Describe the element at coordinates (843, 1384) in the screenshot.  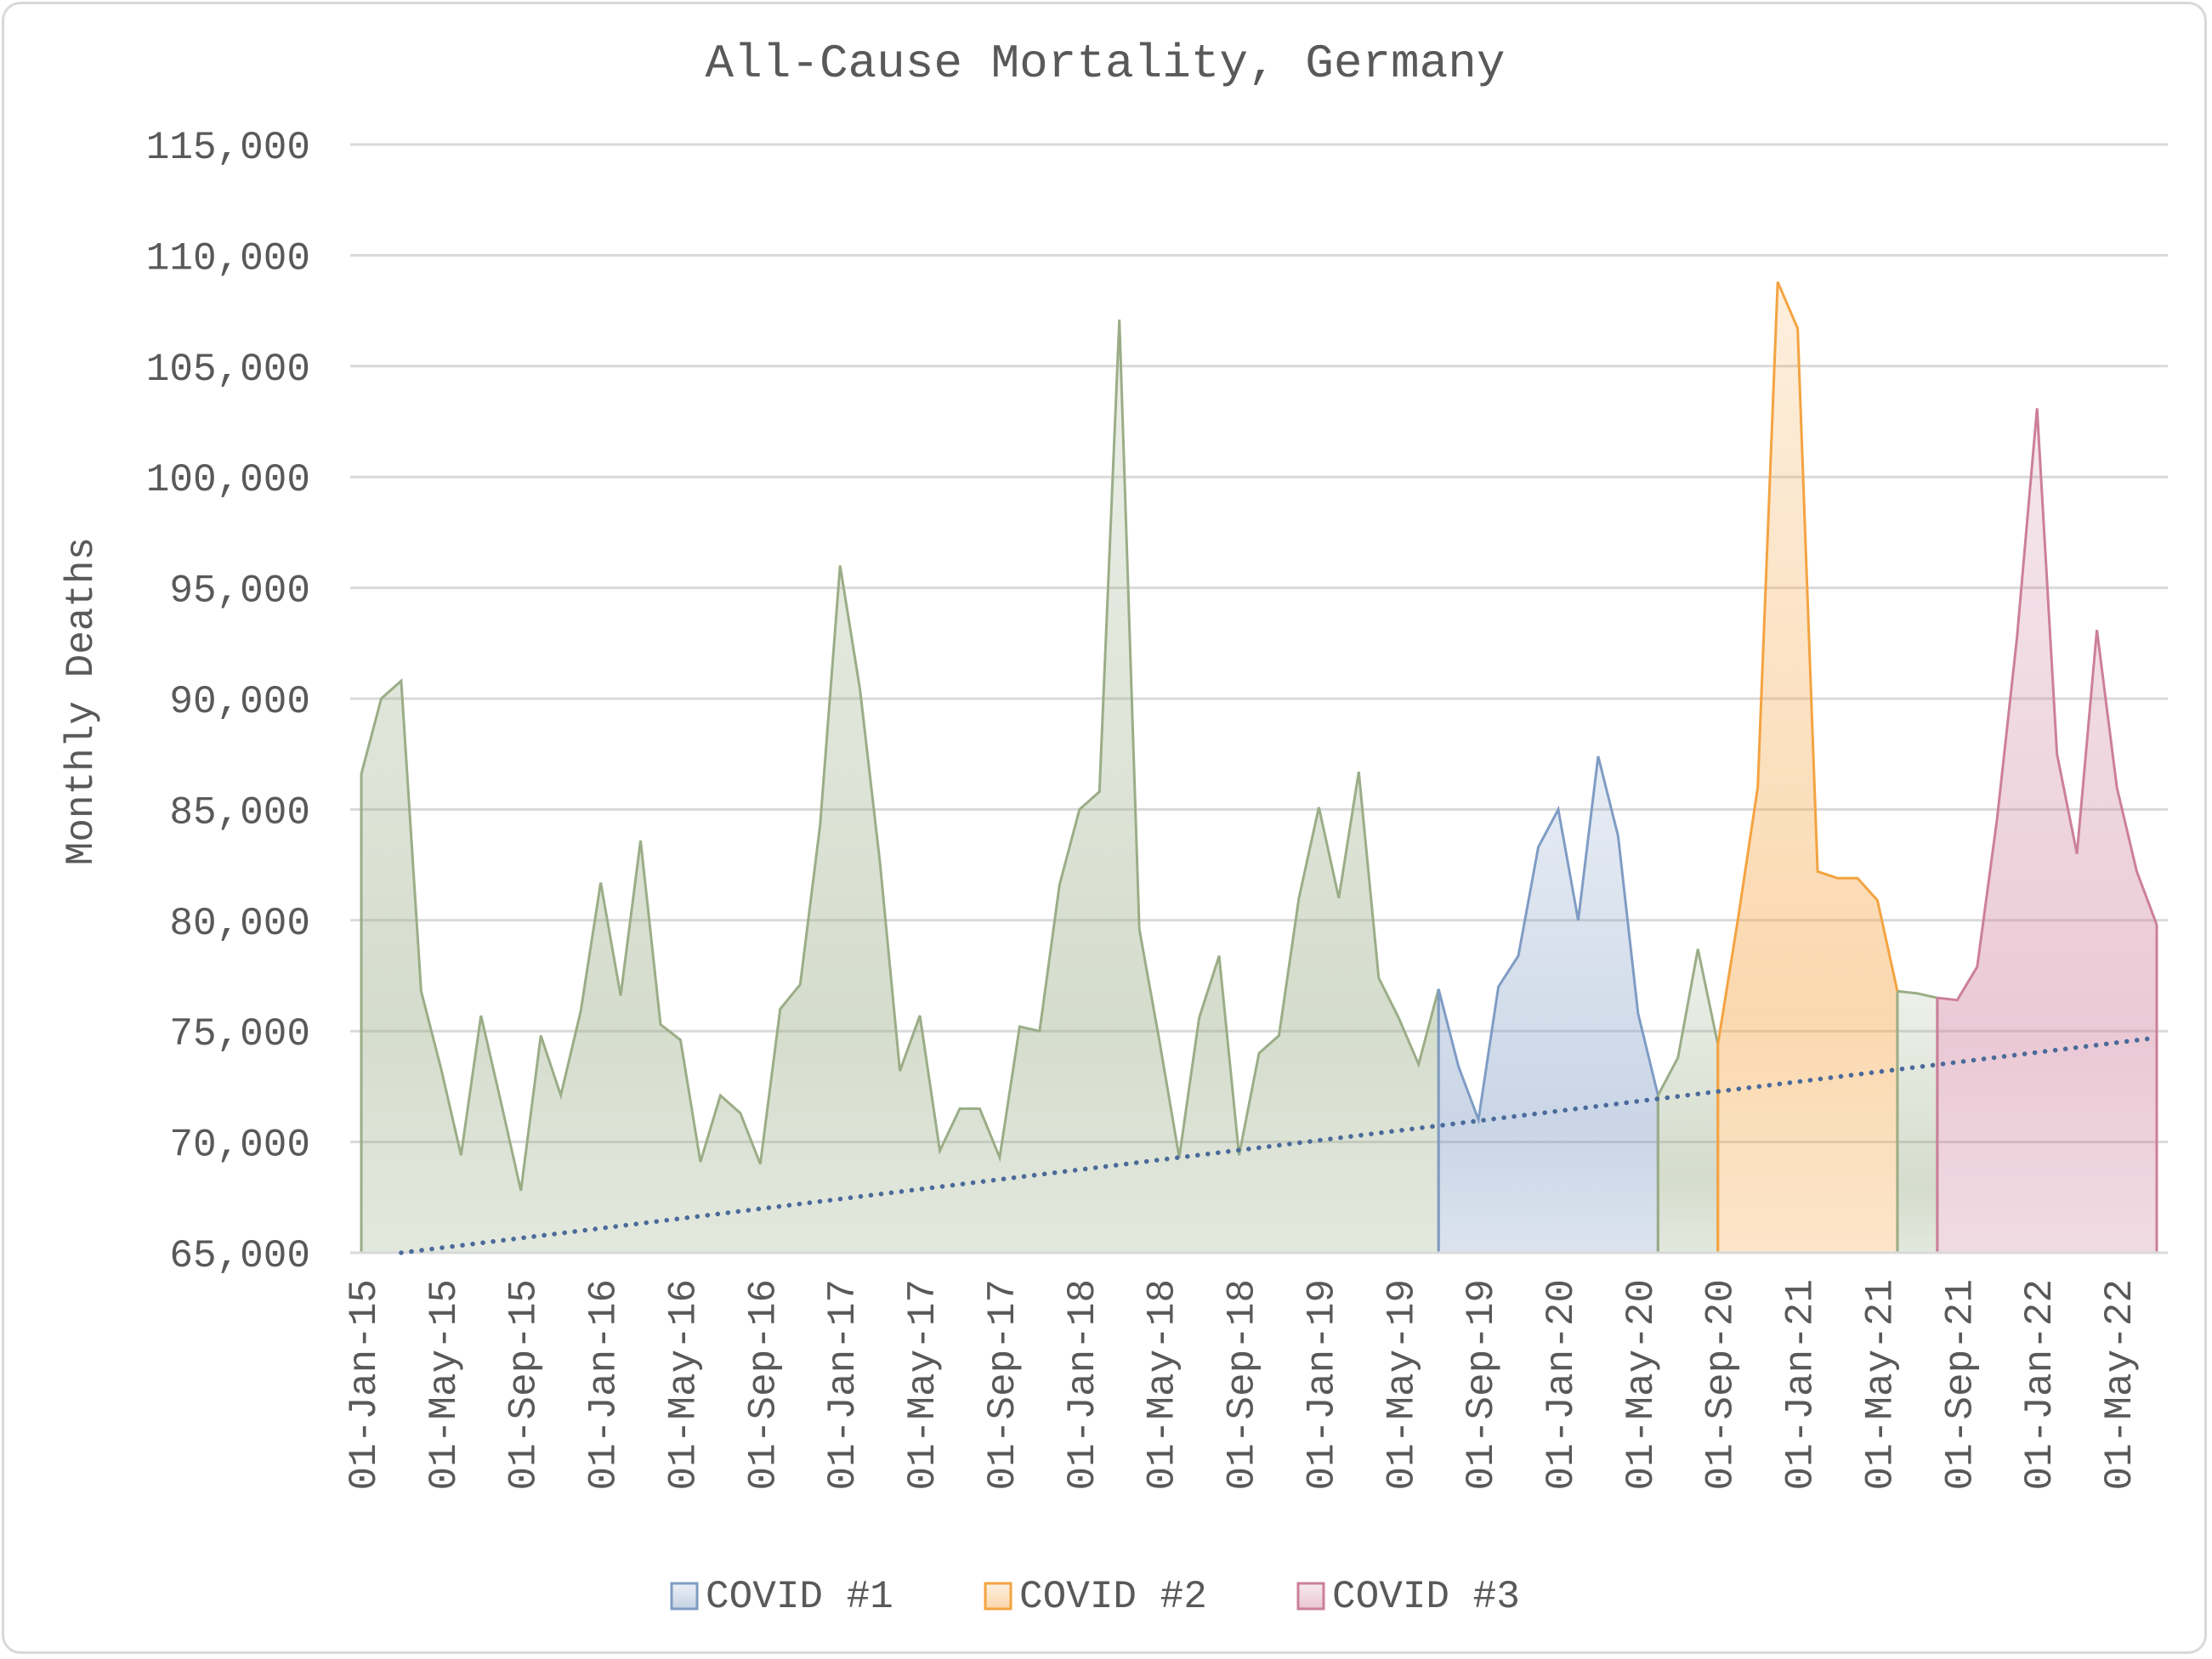
I see `x-tick-label: 01-Jan-17` at that location.